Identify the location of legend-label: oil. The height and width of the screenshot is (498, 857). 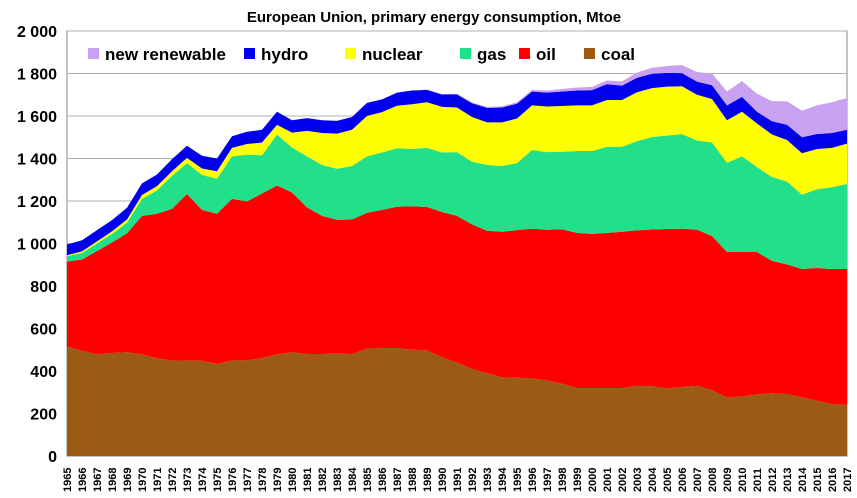
(546, 54).